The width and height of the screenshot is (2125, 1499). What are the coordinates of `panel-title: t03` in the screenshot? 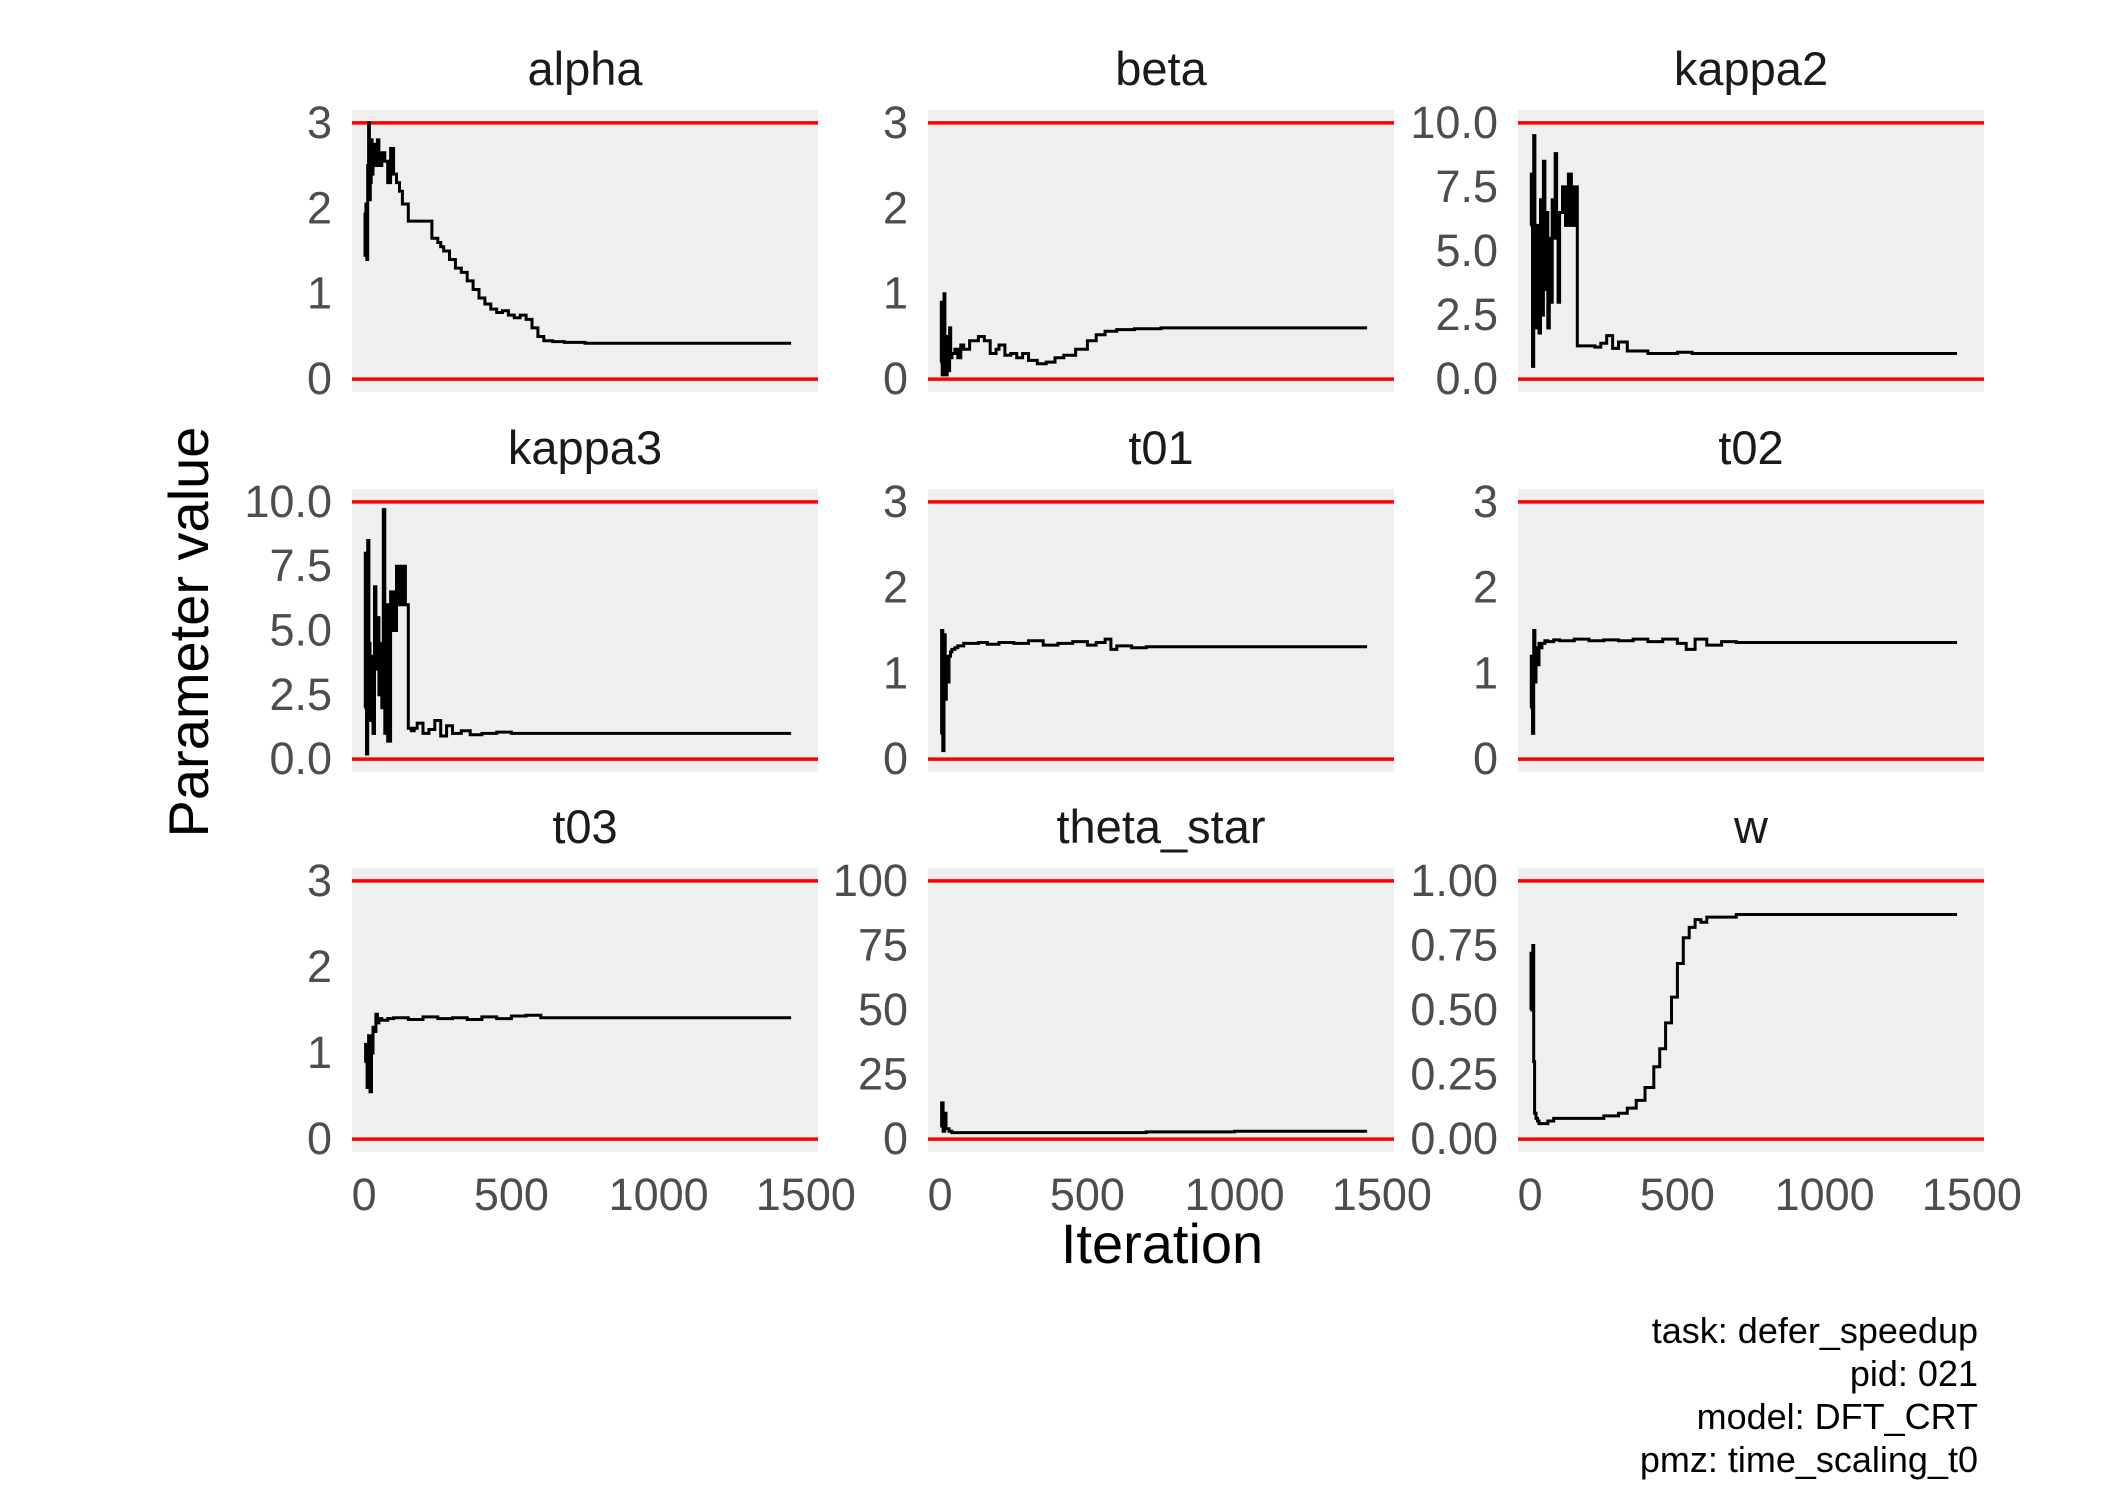 It's located at (584, 826).